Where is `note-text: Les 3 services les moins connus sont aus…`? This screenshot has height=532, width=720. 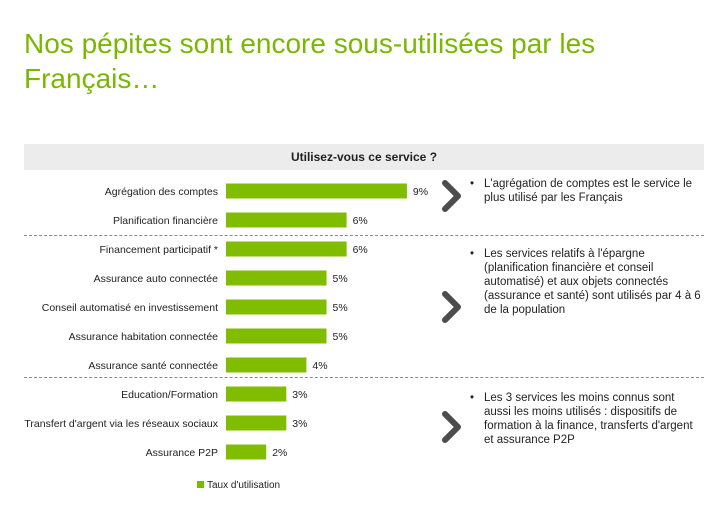 note-text: Les 3 services les moins connus sont aus… is located at coordinates (588, 419).